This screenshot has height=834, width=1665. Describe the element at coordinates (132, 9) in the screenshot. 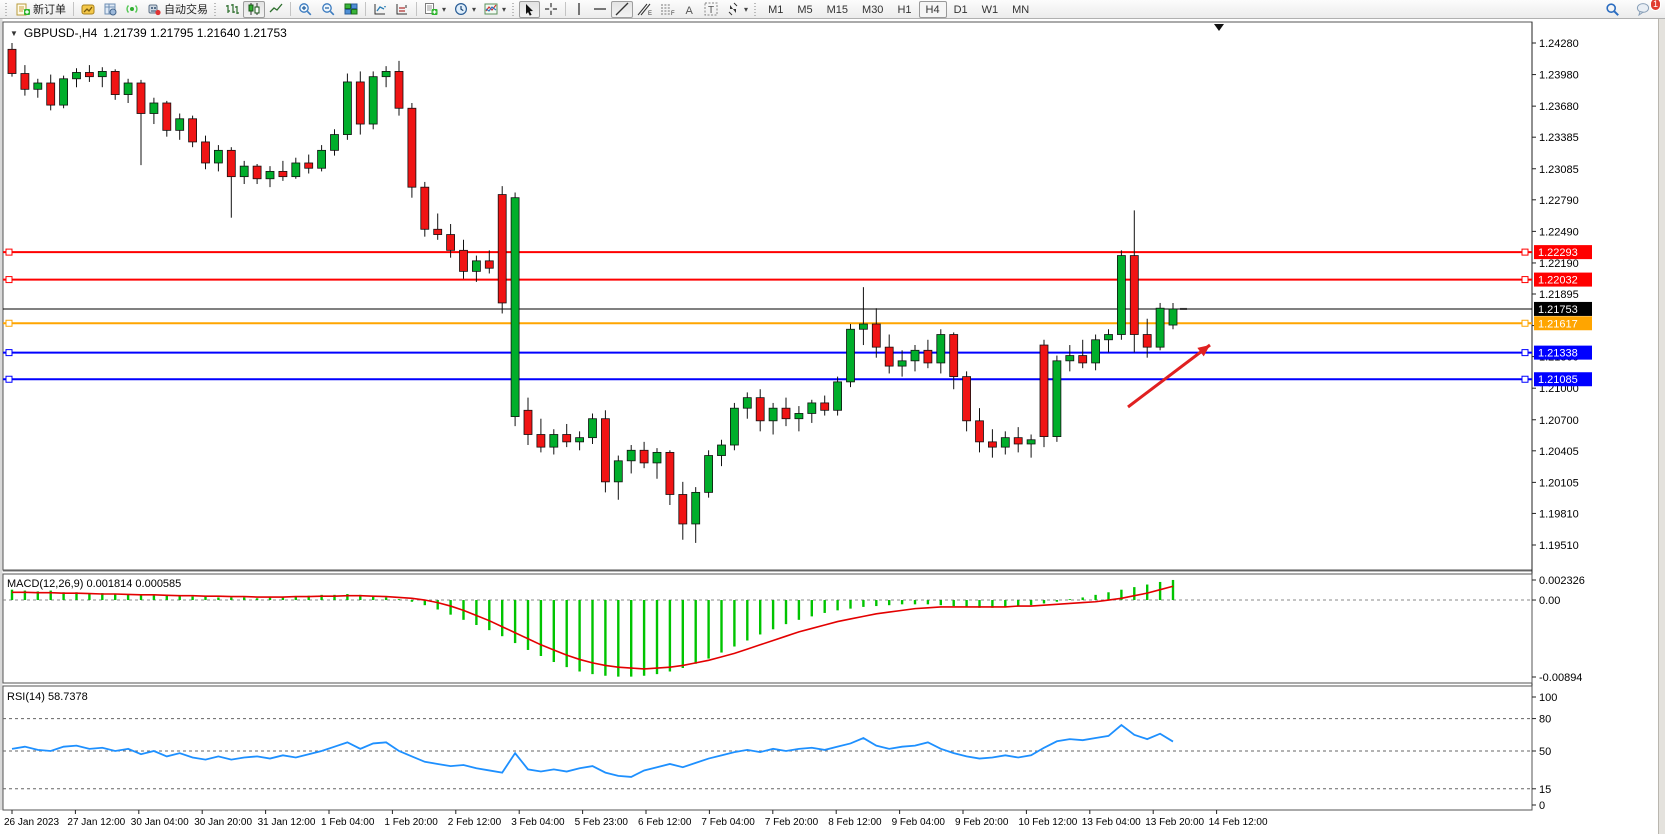

I see `signals-button` at that location.